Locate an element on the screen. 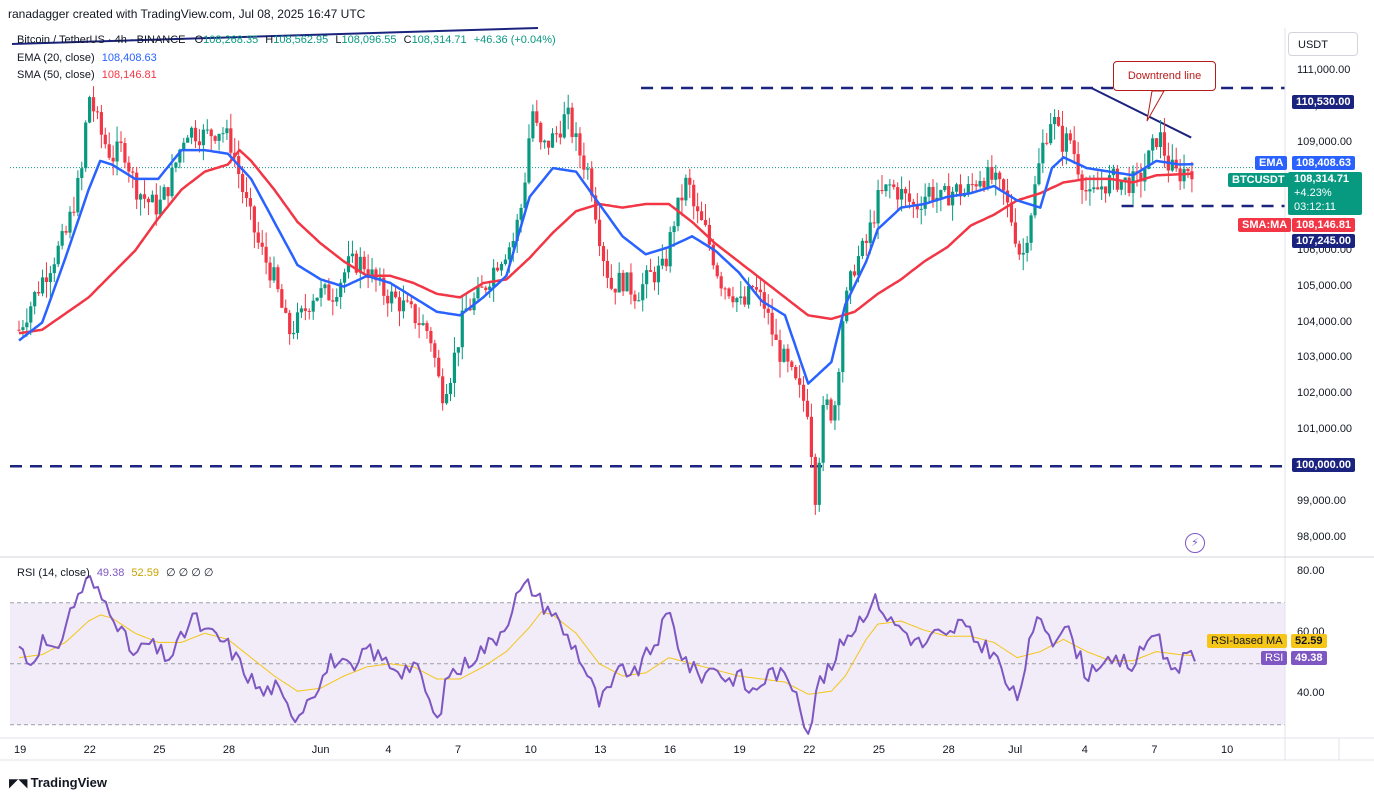  time-tick-label: 13 is located at coordinates (600, 750).